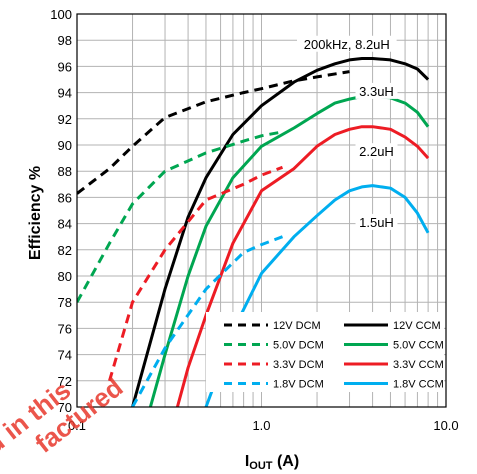  Describe the element at coordinates (286, 461) in the screenshot. I see `x-axis-title-unit: (A)` at that location.